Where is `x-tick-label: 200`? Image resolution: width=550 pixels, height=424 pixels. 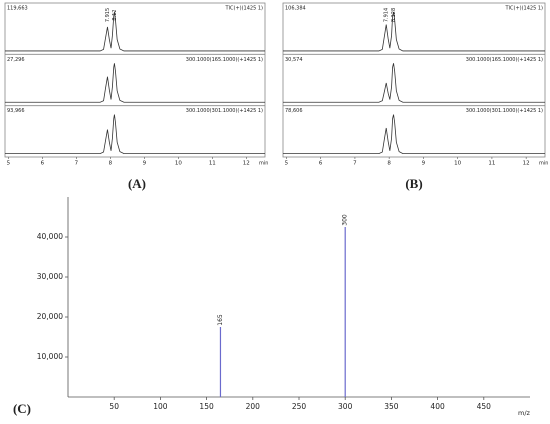
x-tick-label: 200 is located at coordinates (253, 406).